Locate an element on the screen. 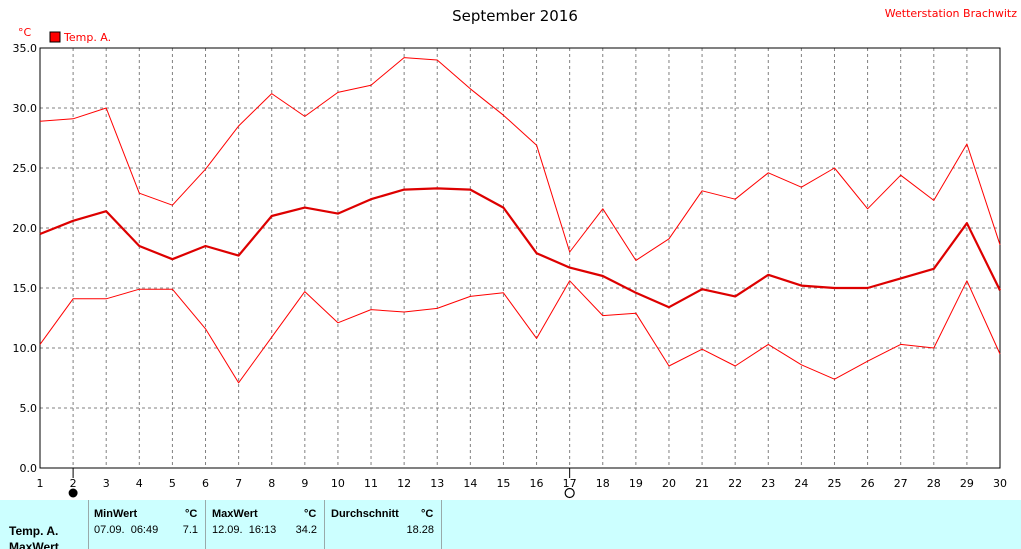 This screenshot has width=1021, height=549. legend-label: Temp. A. is located at coordinates (87, 37).